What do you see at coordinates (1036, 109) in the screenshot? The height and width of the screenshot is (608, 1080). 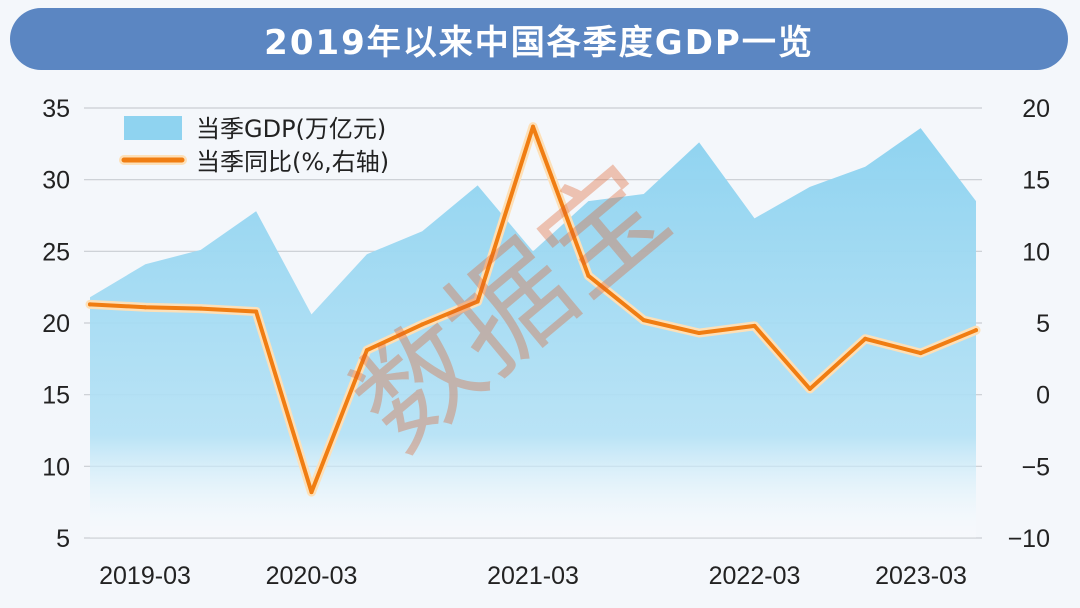 I see `right-axis-tick-label: 20` at bounding box center [1036, 109].